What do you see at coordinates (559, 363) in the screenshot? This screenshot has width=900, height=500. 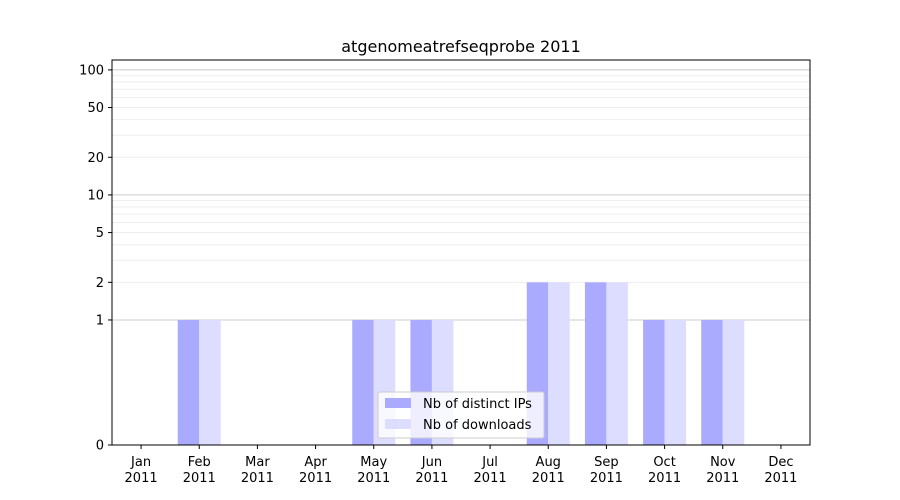 I see `bar-downloads-aug` at bounding box center [559, 363].